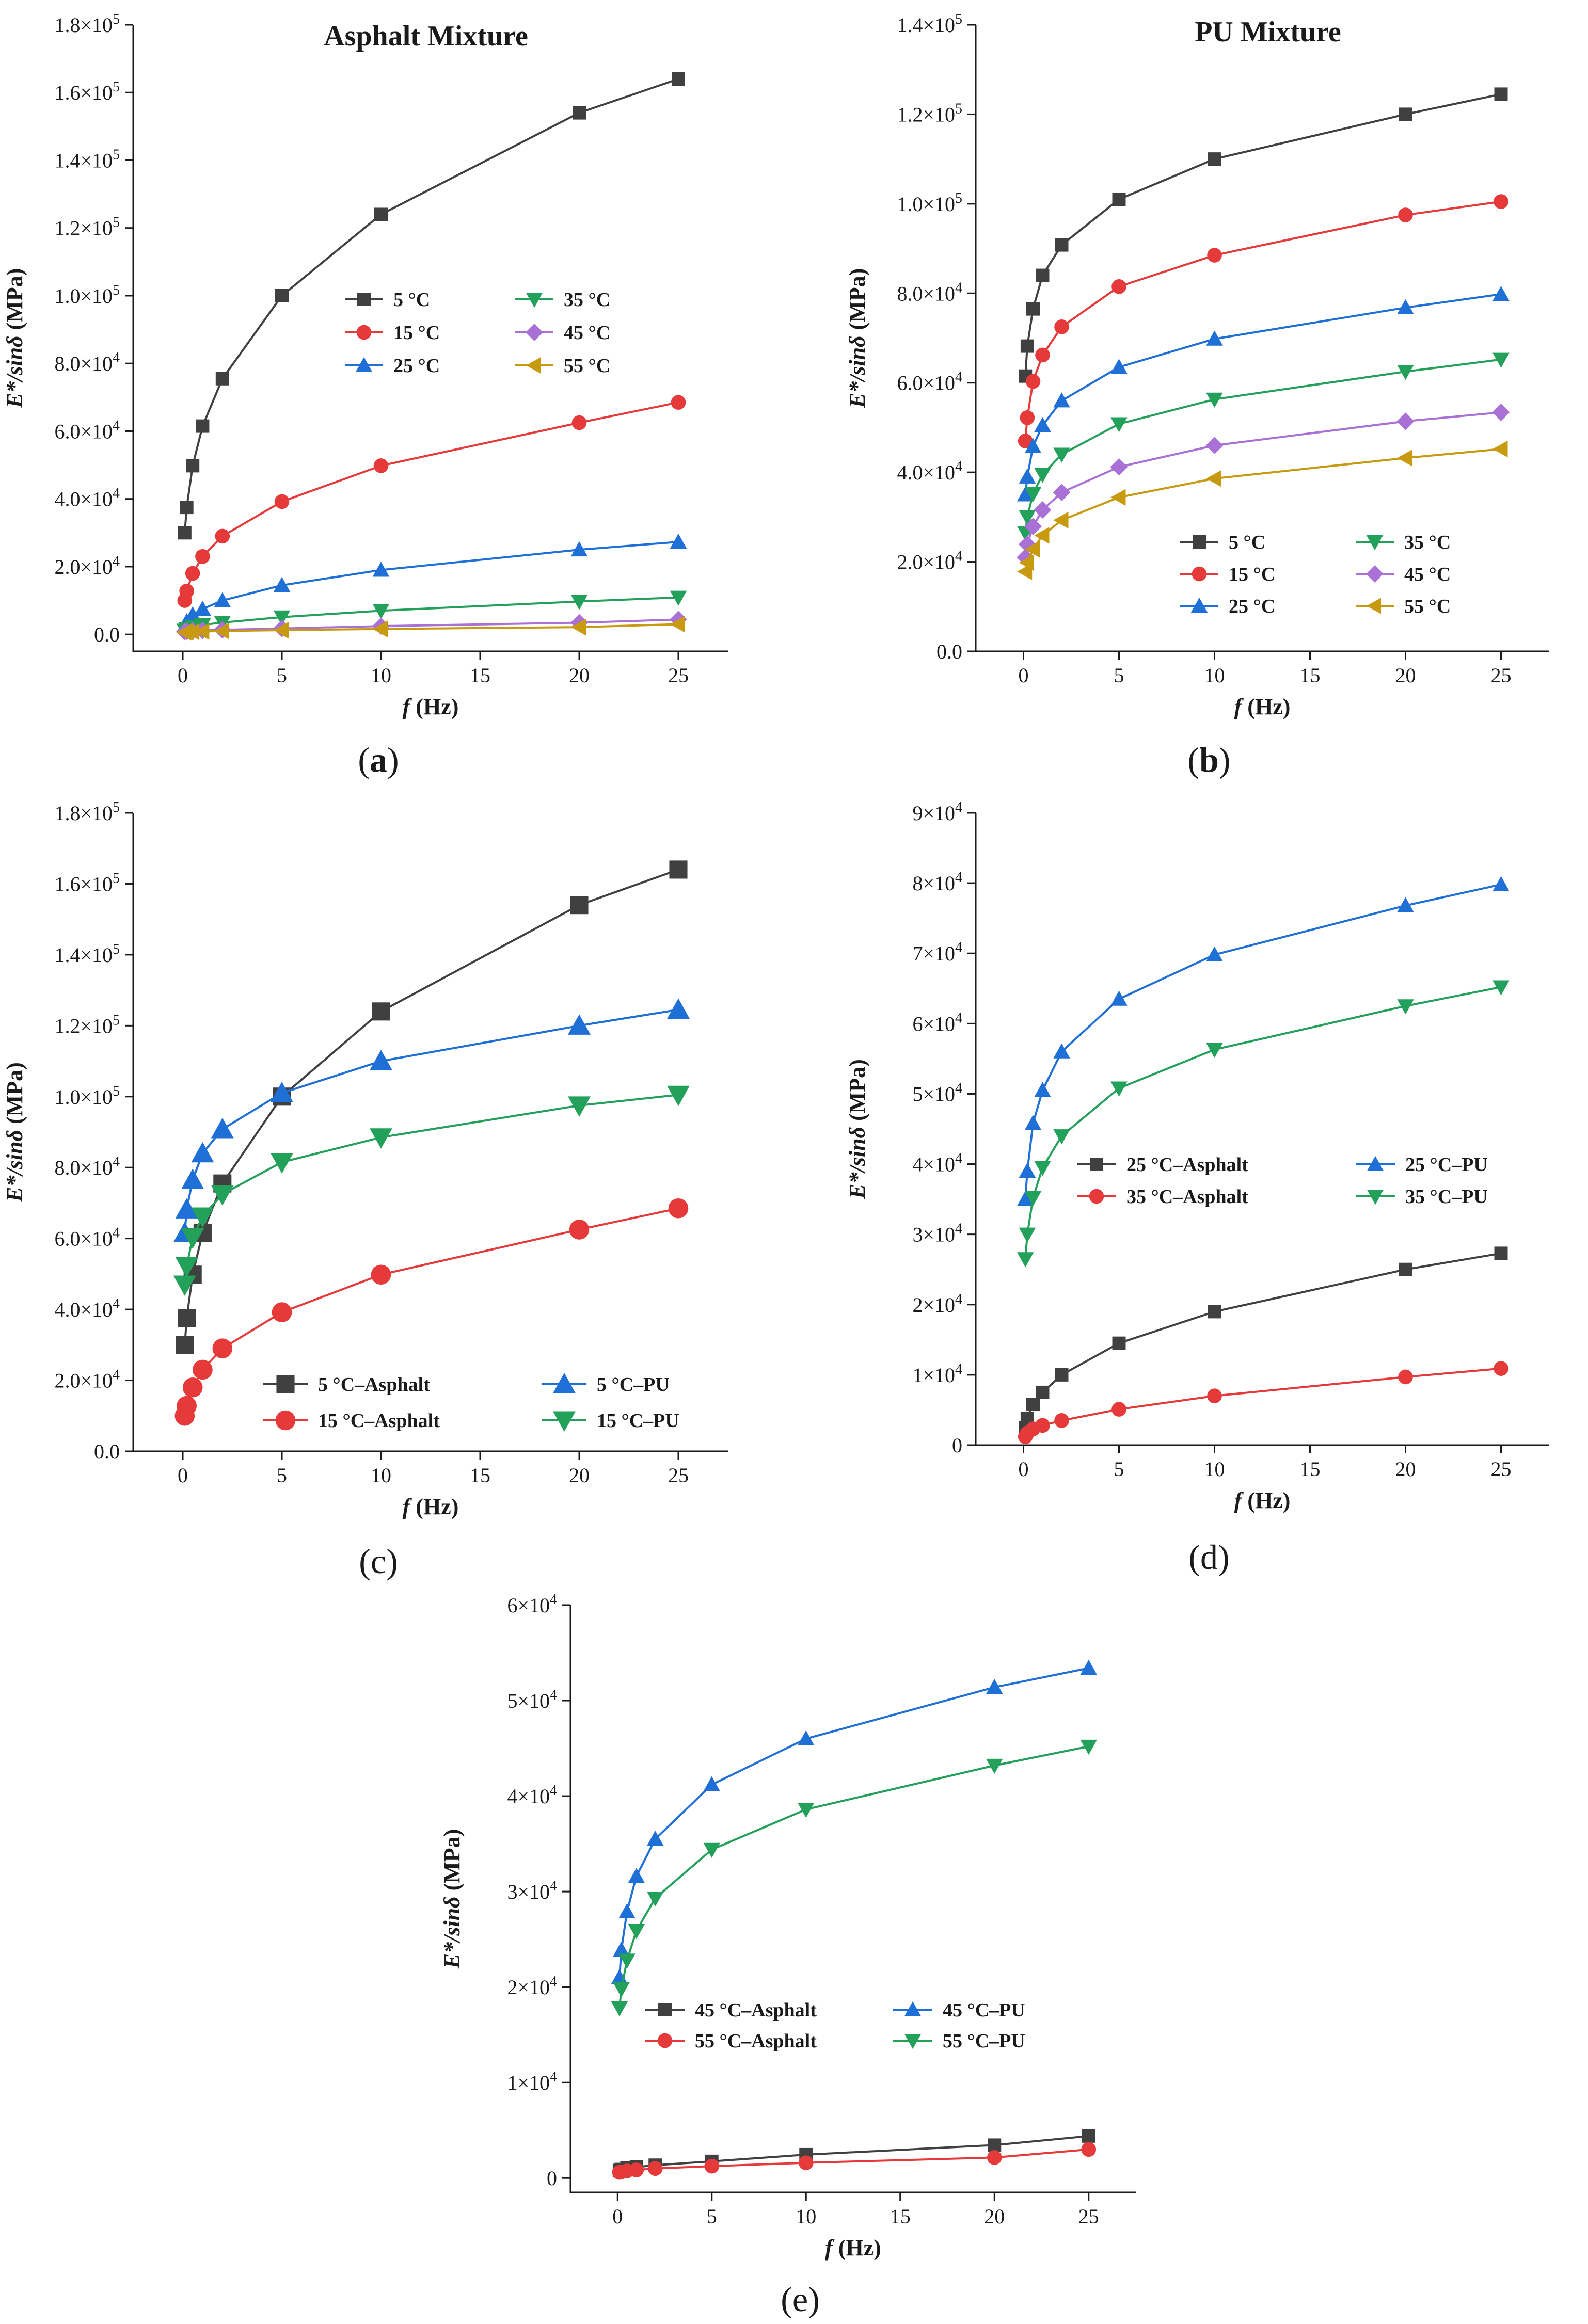 Image resolution: width=1588 pixels, height=2324 pixels. Describe the element at coordinates (379, 1421) in the screenshot. I see `legend-label: 15 °C–Asphalt` at that location.